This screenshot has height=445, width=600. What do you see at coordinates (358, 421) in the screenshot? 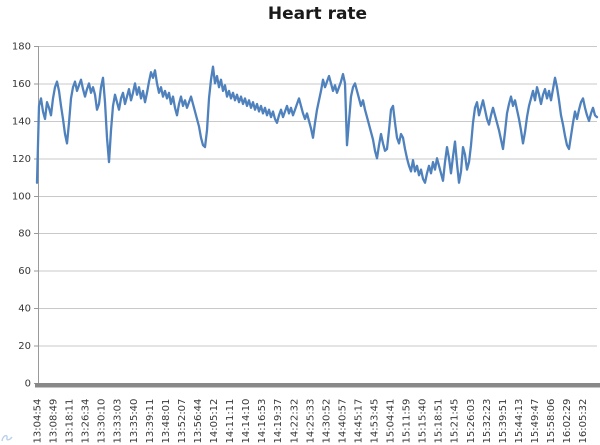
I see `x-tick-label: 14:45:17` at bounding box center [358, 421].